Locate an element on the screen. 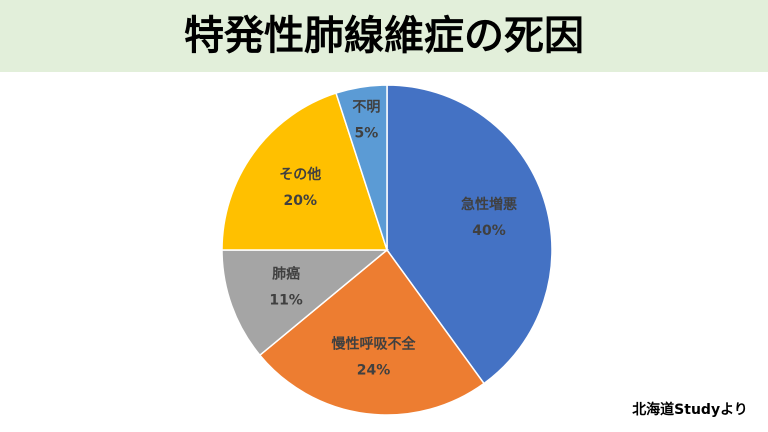 The width and height of the screenshot is (768, 432). slice-value-label: 11% is located at coordinates (286, 300).